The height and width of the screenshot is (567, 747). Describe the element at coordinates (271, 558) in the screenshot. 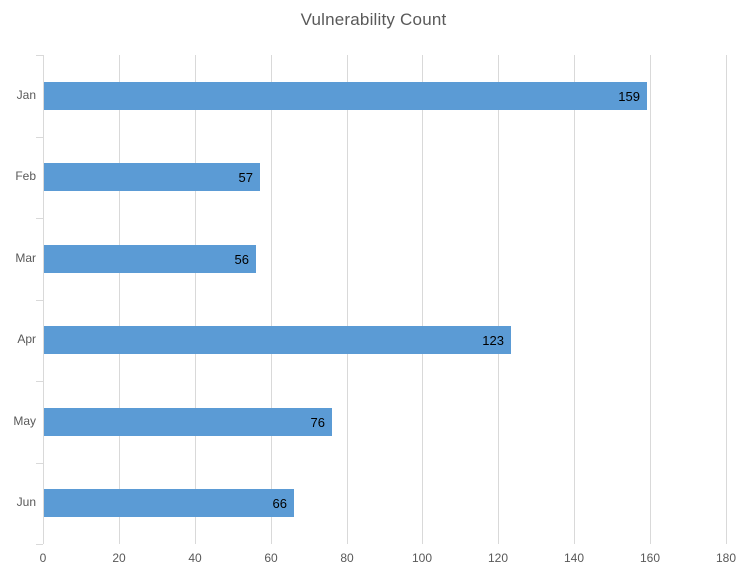

I see `x-tick-label-60: 60` at that location.